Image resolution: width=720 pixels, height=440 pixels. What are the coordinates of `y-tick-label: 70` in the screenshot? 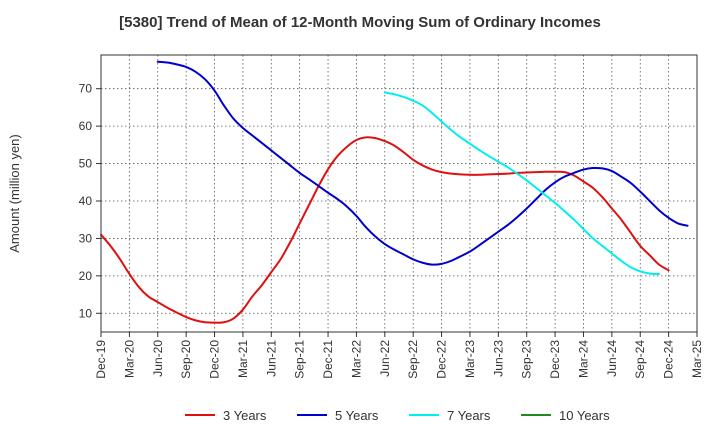 It's located at (86, 89).